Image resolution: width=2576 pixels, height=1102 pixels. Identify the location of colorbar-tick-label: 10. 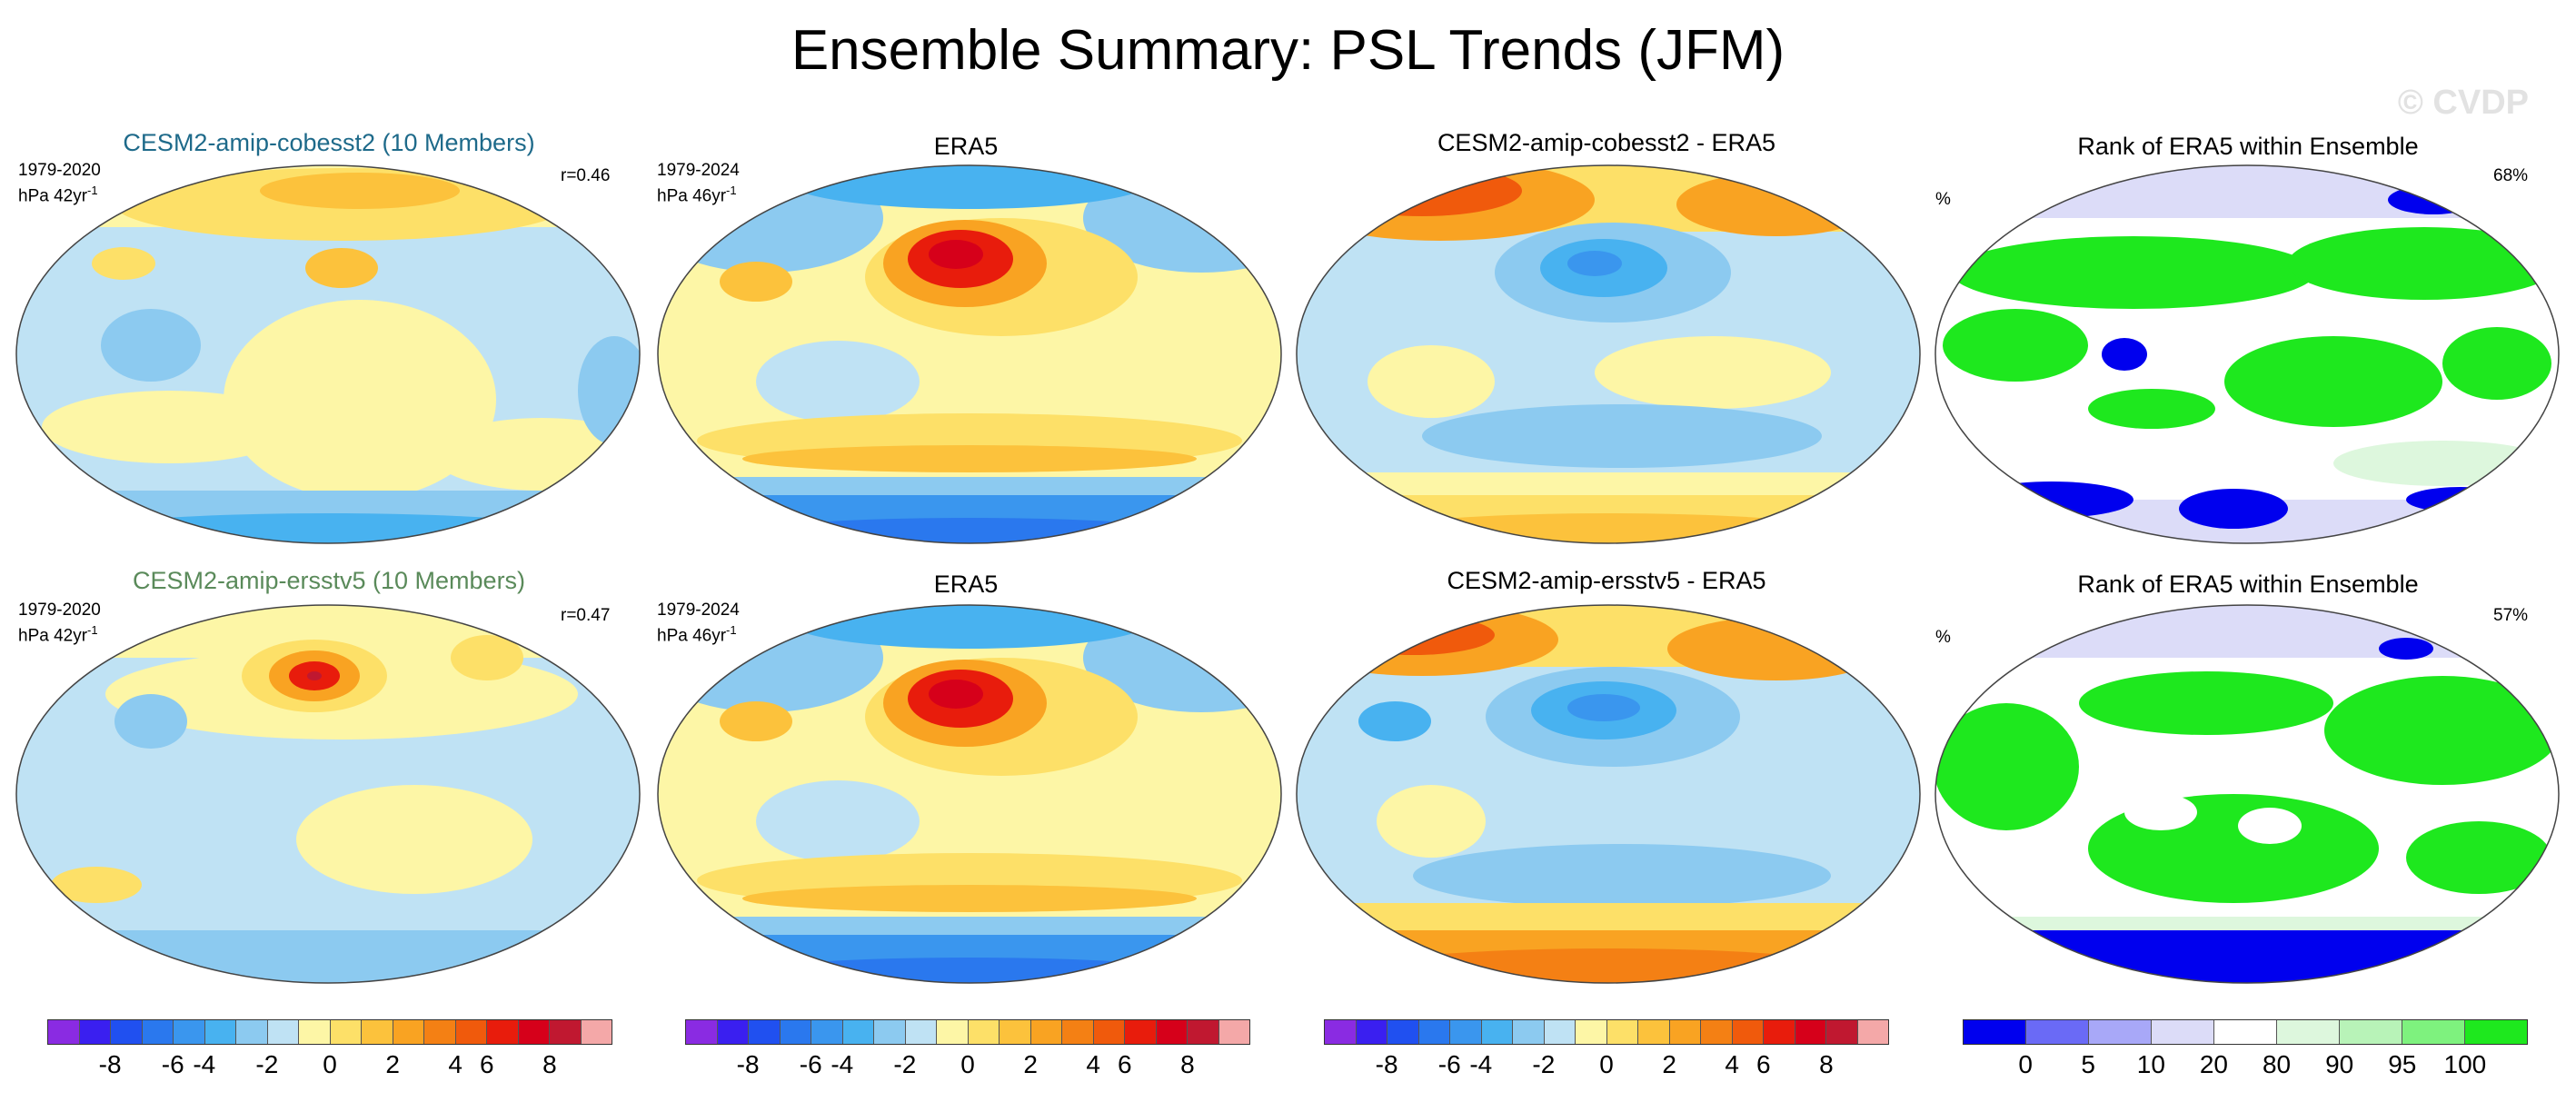
(2150, 1064).